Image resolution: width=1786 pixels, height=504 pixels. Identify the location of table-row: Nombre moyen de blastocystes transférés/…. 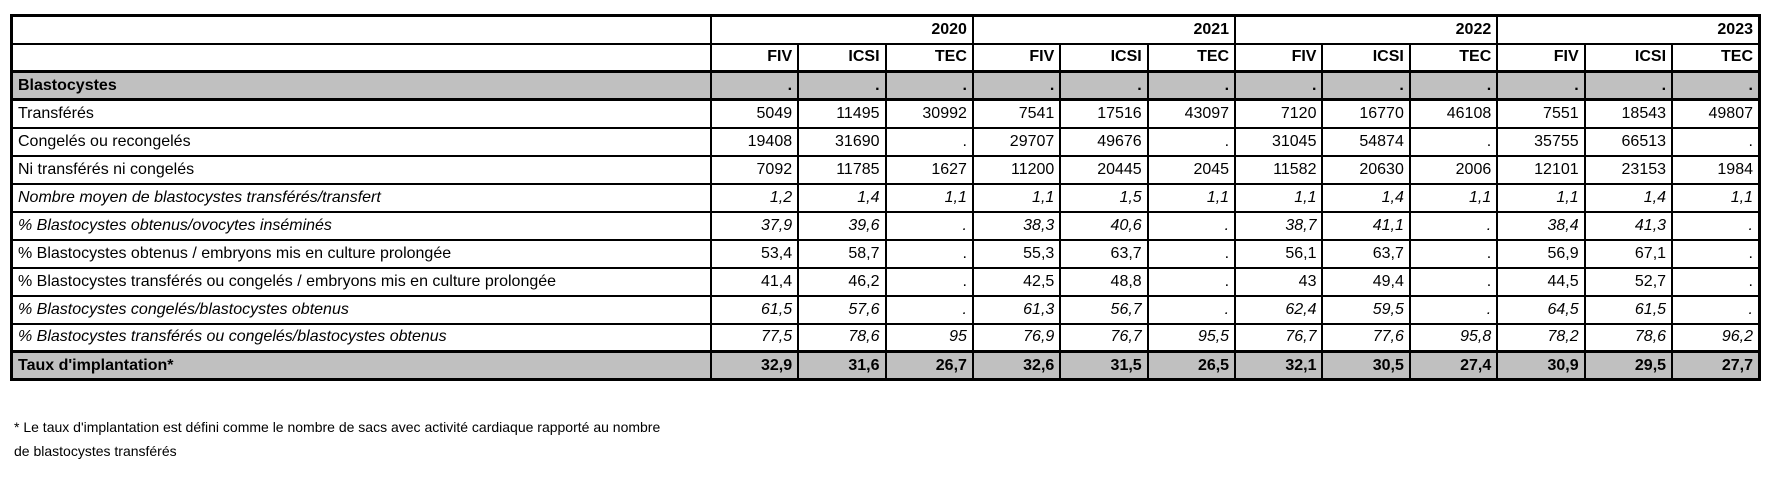
(885, 197).